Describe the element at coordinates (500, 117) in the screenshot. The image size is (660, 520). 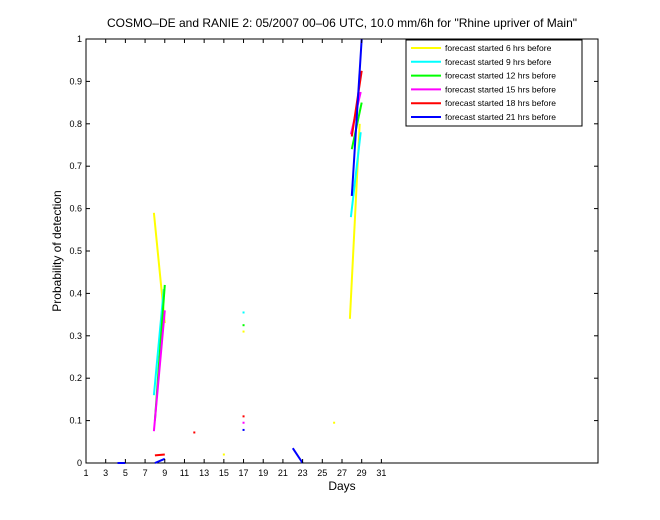
I see `legend-label-6: forecast started 21 hrs before` at that location.